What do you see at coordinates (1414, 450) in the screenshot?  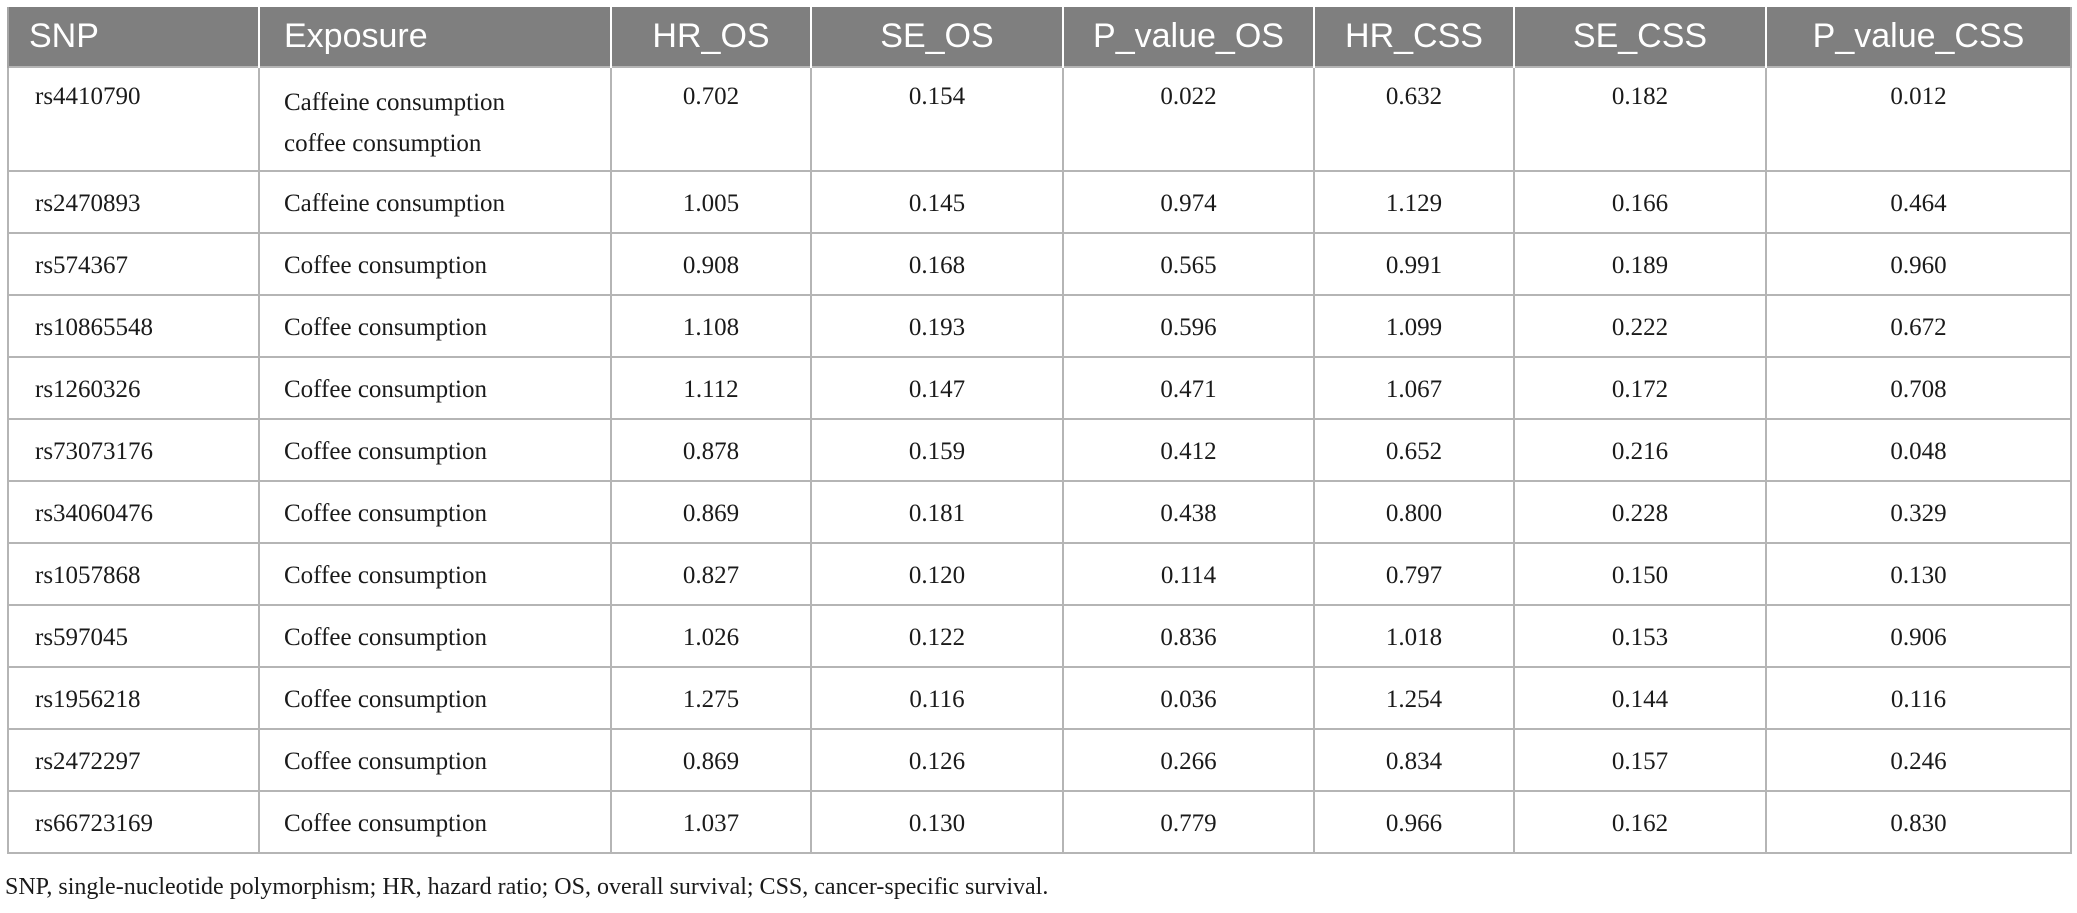 I see `hr-css-cell: 0.652` at bounding box center [1414, 450].